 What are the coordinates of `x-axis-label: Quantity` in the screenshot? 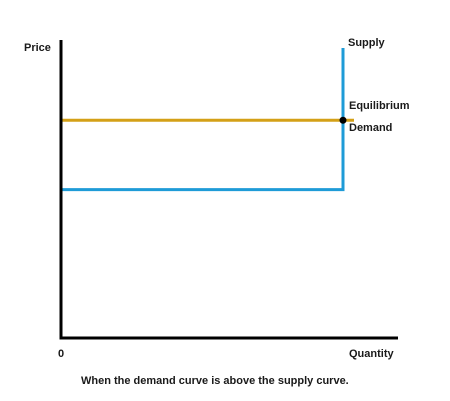 It's located at (371, 354).